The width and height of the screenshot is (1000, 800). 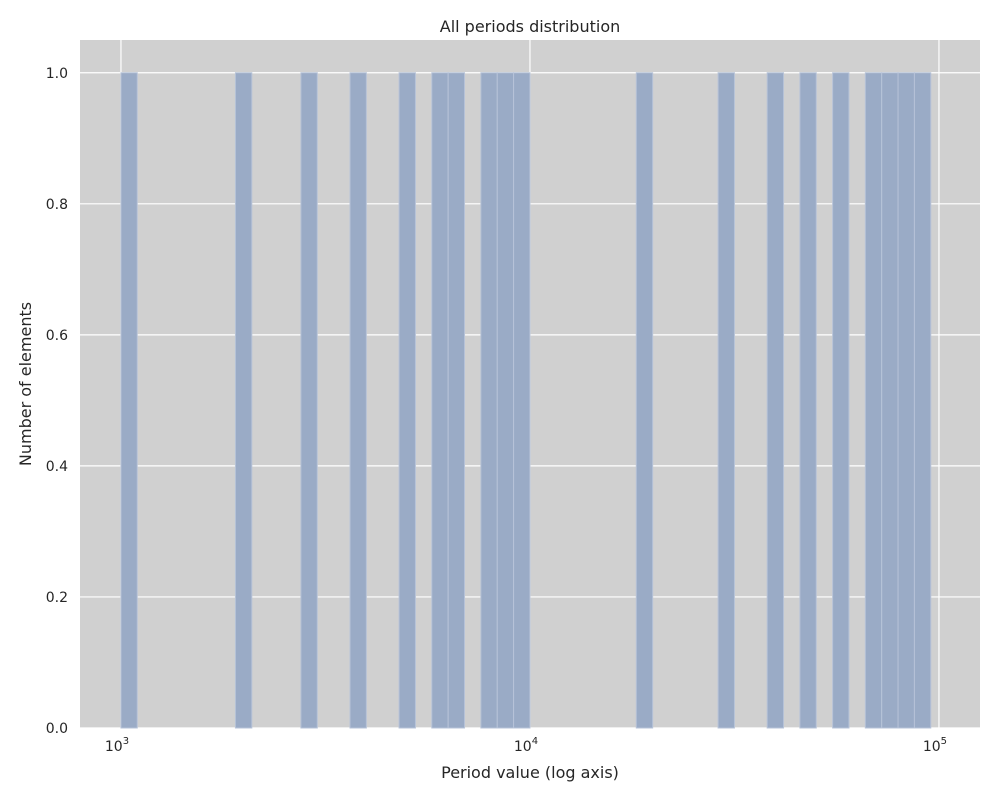 What do you see at coordinates (57, 467) in the screenshot?
I see `y-tick-label: 0.4` at bounding box center [57, 467].